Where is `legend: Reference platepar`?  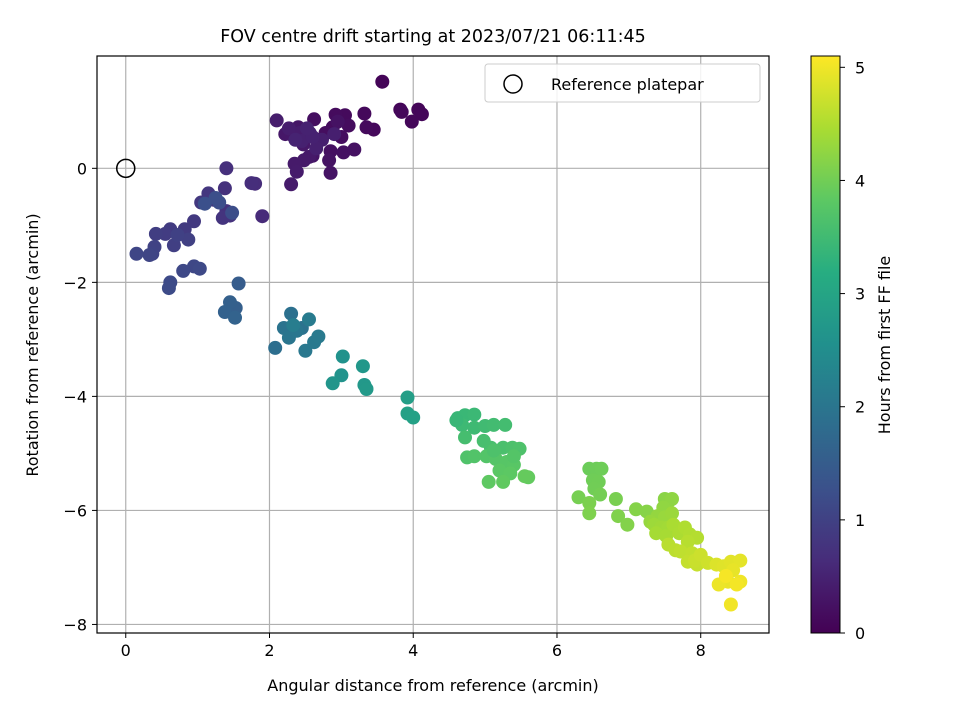 legend: Reference platepar is located at coordinates (622, 83).